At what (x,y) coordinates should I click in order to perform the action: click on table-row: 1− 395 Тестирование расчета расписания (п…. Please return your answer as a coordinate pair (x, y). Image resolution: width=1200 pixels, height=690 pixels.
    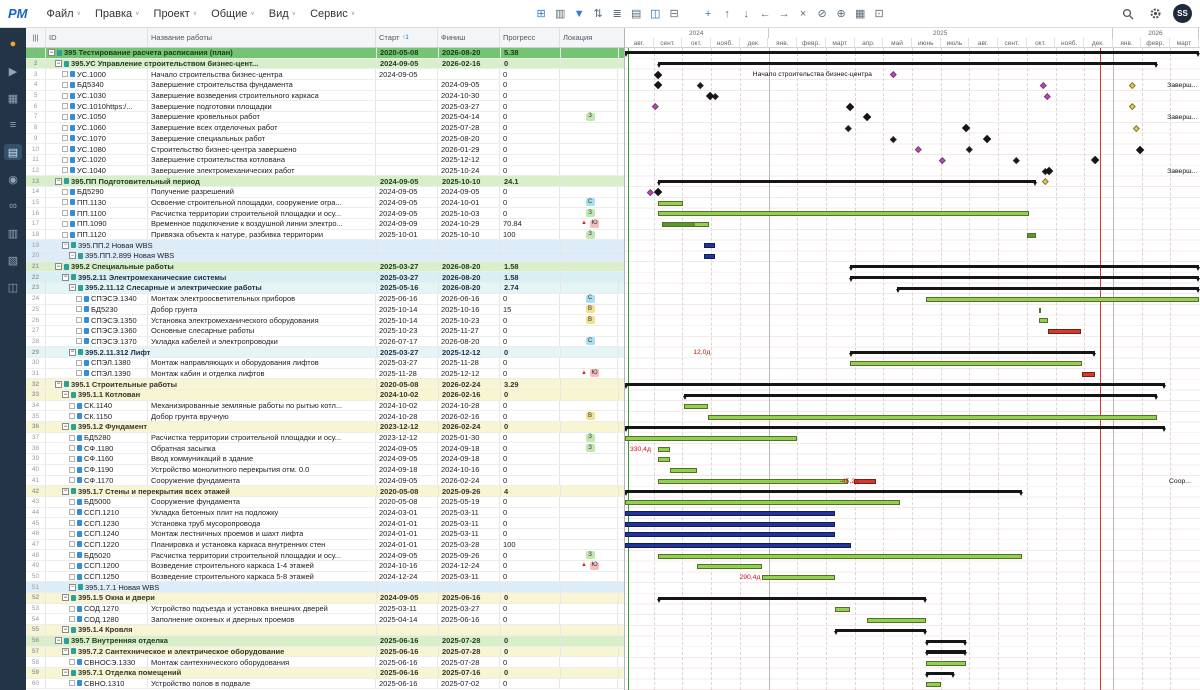
    Looking at the image, I should click on (325, 53).